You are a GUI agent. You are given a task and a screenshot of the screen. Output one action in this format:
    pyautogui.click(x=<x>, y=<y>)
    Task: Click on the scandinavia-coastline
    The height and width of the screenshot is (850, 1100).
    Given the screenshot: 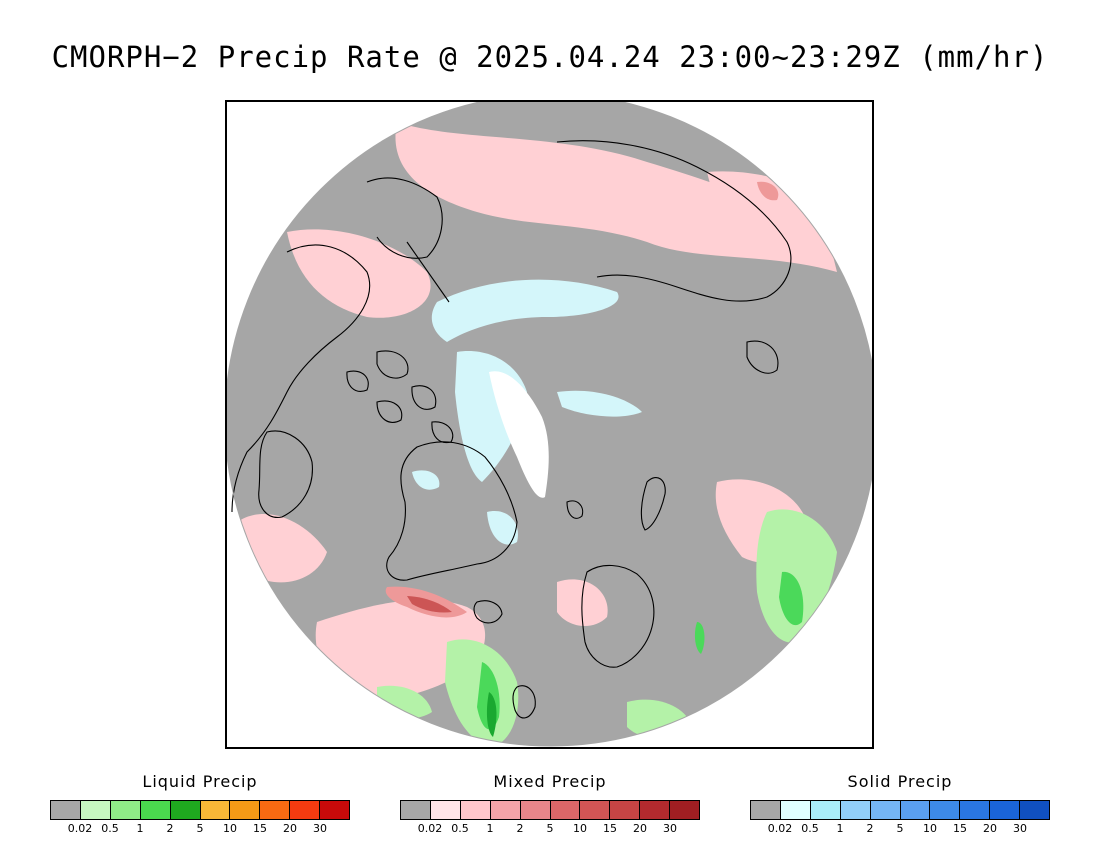 What is the action you would take?
    pyautogui.click(x=618, y=616)
    